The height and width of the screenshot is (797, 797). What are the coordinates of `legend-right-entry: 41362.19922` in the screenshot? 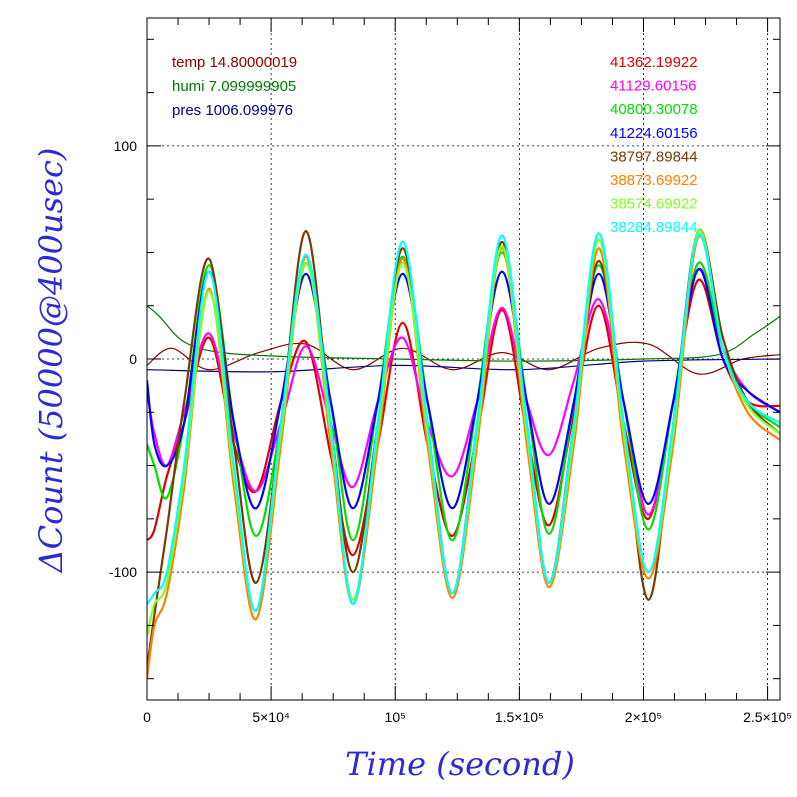 It's located at (654, 62).